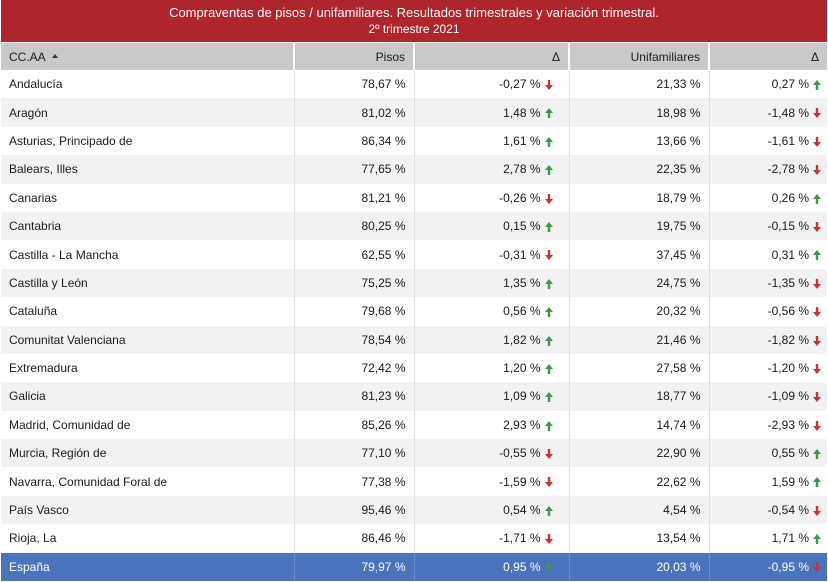 The height and width of the screenshot is (582, 828). I want to click on row-ccaa: Rioja, La, so click(148, 538).